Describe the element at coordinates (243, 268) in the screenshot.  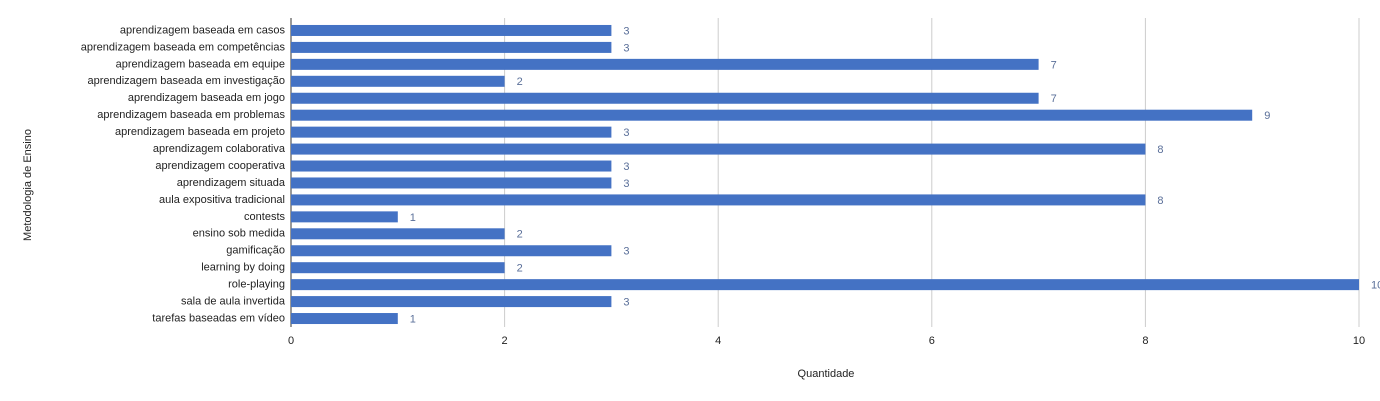
I see `y-tick-label: learning by doing` at that location.